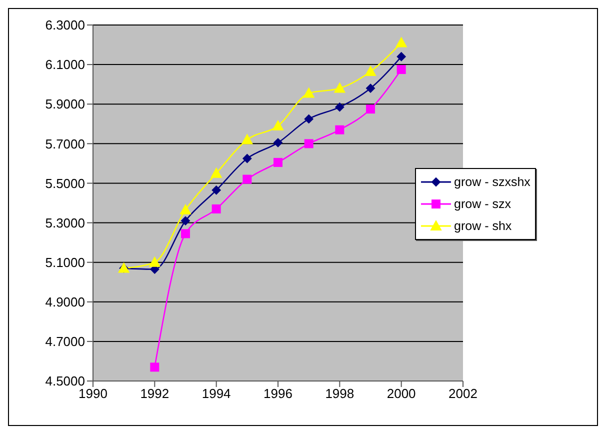  What do you see at coordinates (401, 394) in the screenshot?
I see `x-tick-label: 2000` at bounding box center [401, 394].